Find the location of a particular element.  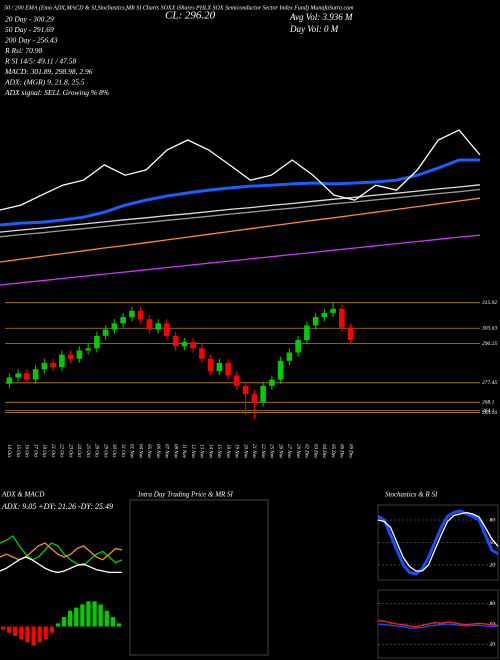

date-label: 13 Nov is located at coordinates (201, 451).